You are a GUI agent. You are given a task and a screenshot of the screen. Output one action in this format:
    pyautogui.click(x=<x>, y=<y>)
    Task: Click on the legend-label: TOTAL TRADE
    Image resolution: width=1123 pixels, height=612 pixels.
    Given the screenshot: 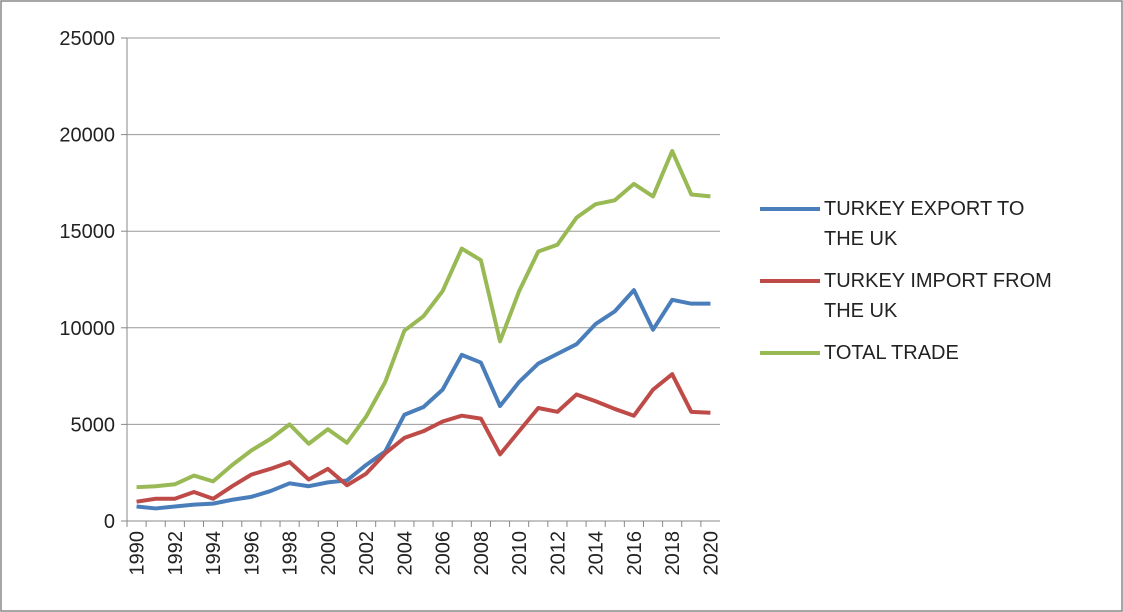 What is the action you would take?
    pyautogui.click(x=891, y=353)
    